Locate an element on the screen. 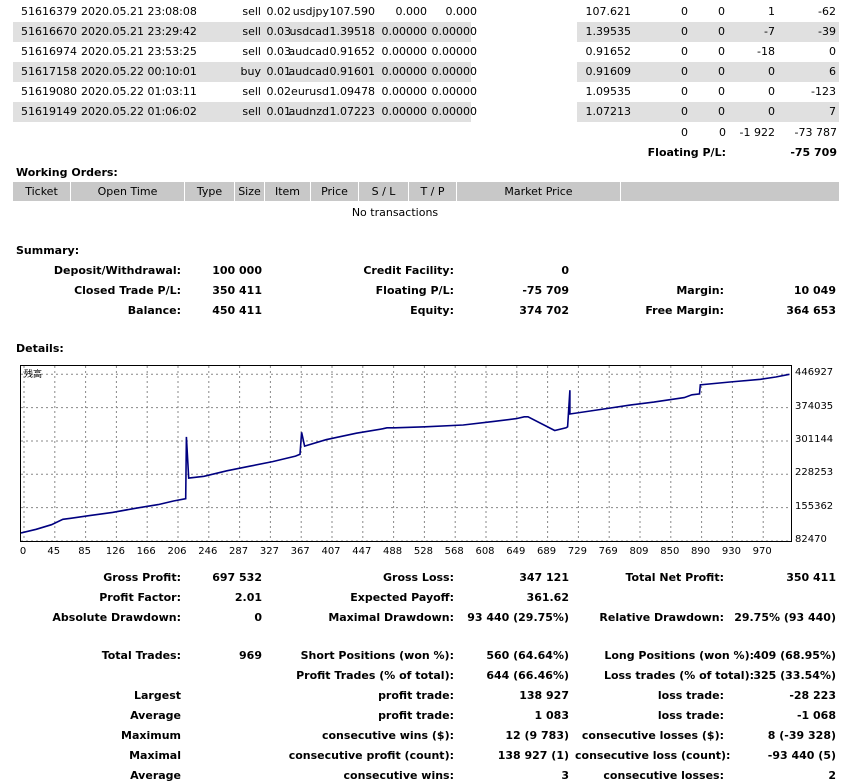  avg-cons-losses-label: consecutive losses: is located at coordinates (663, 775).